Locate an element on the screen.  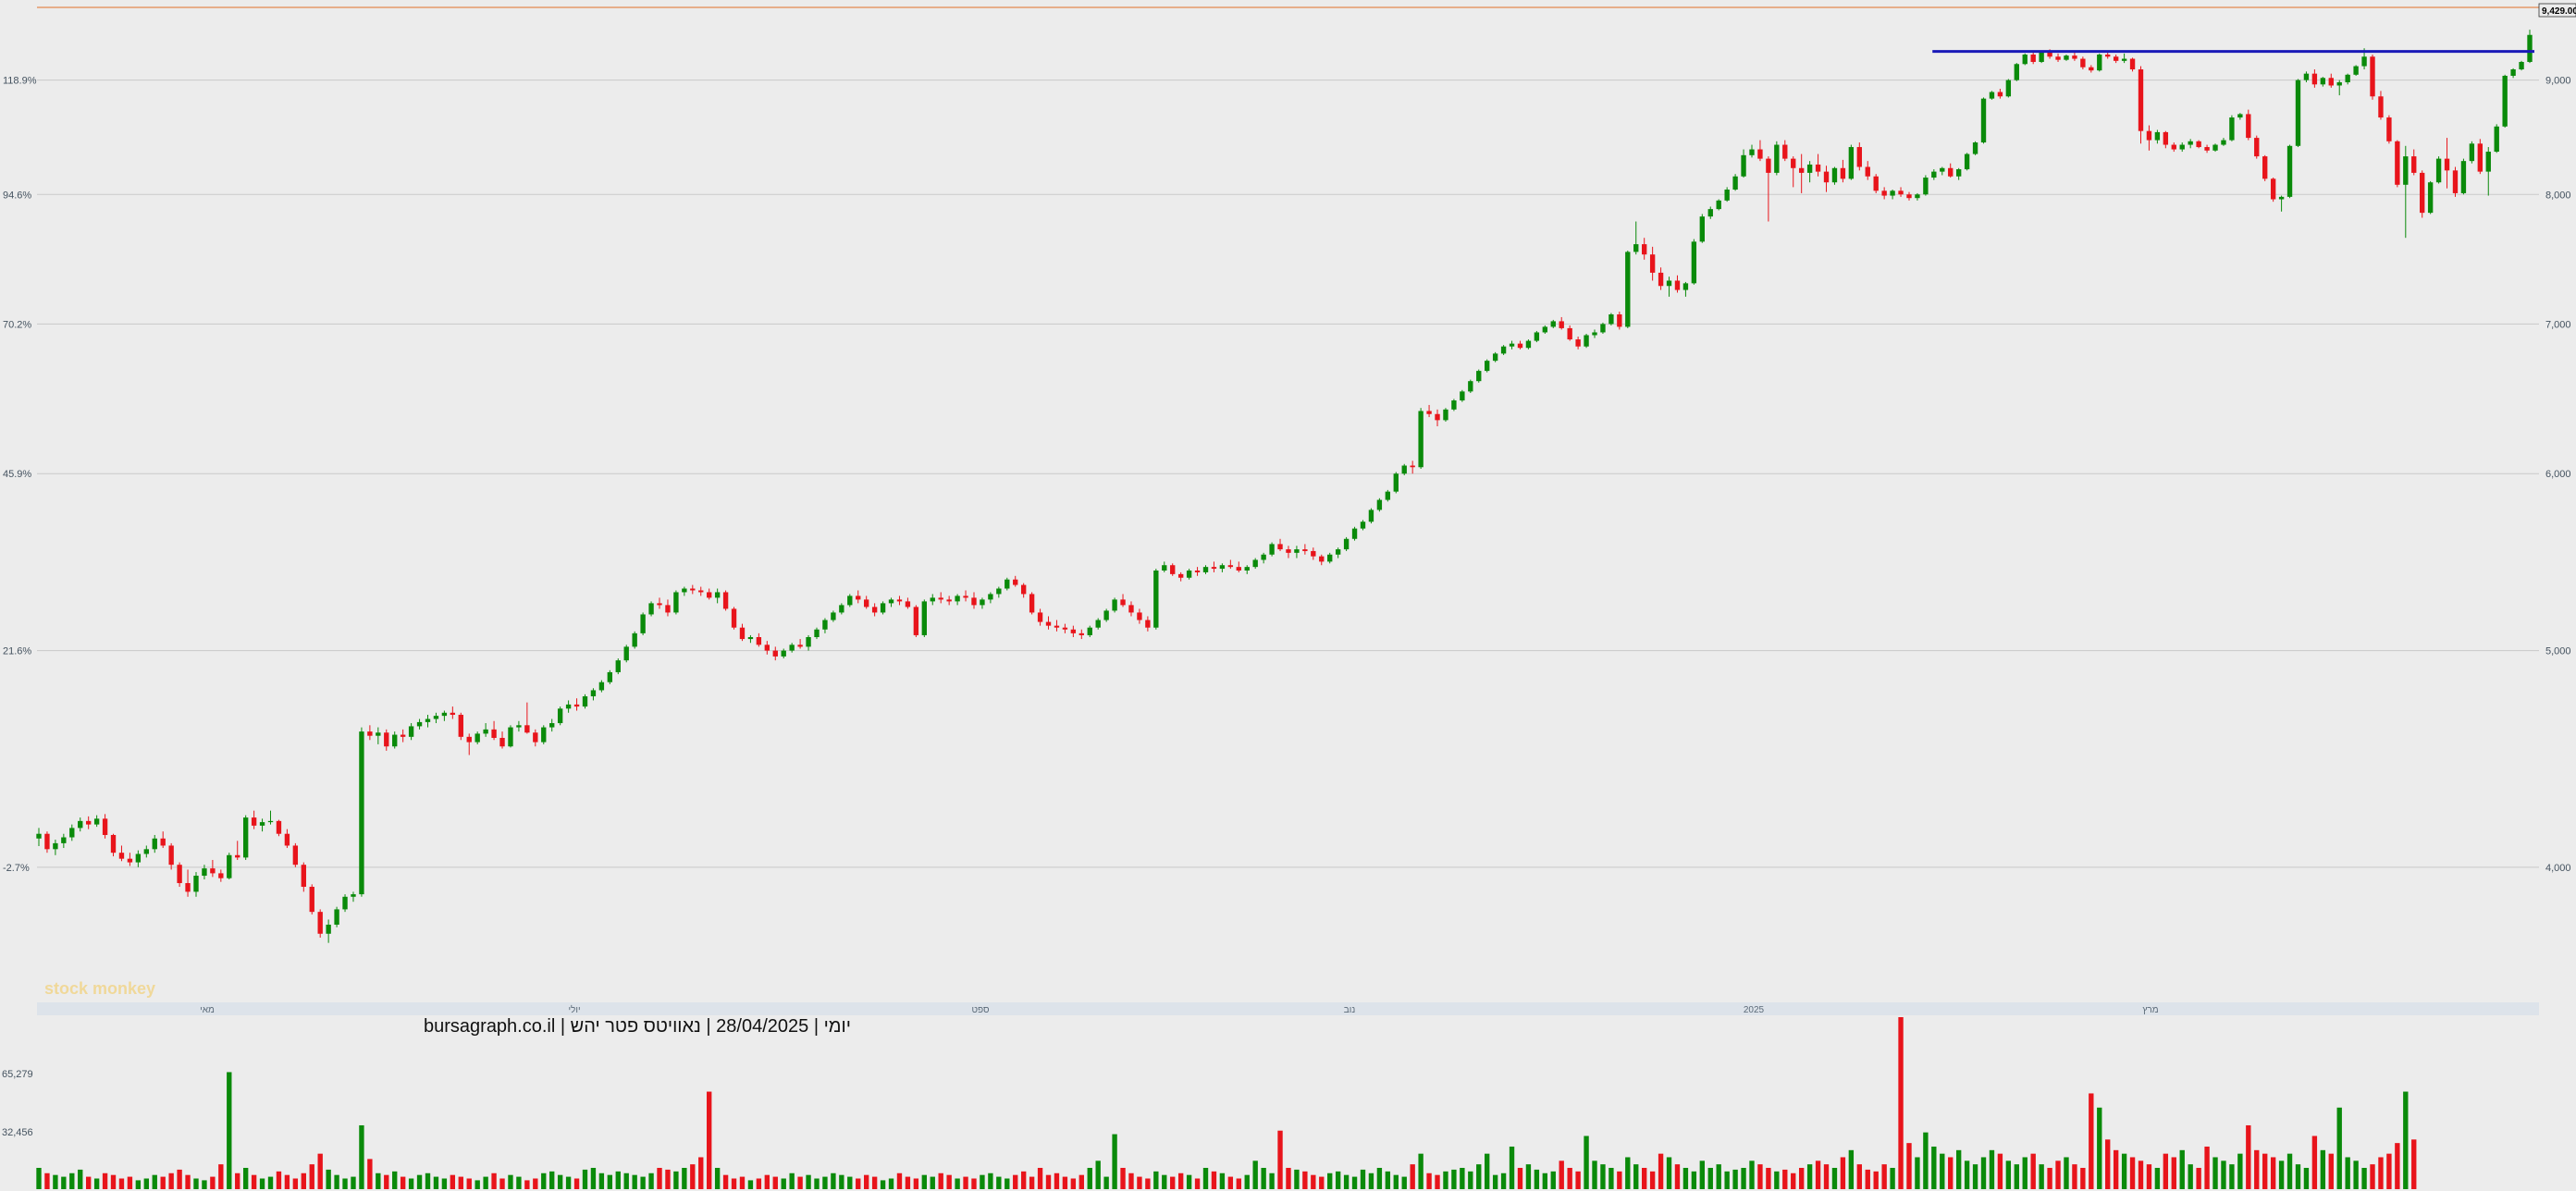
percent-tick-label: -2.7% is located at coordinates (16, 868).